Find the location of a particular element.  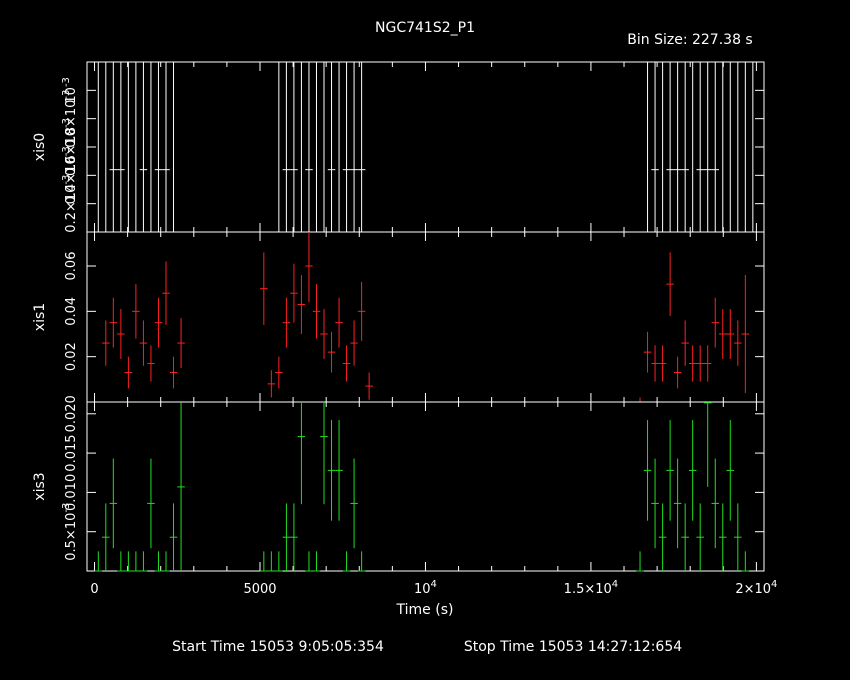

y-axis-label-xis3: xis3 is located at coordinates (40, 486).